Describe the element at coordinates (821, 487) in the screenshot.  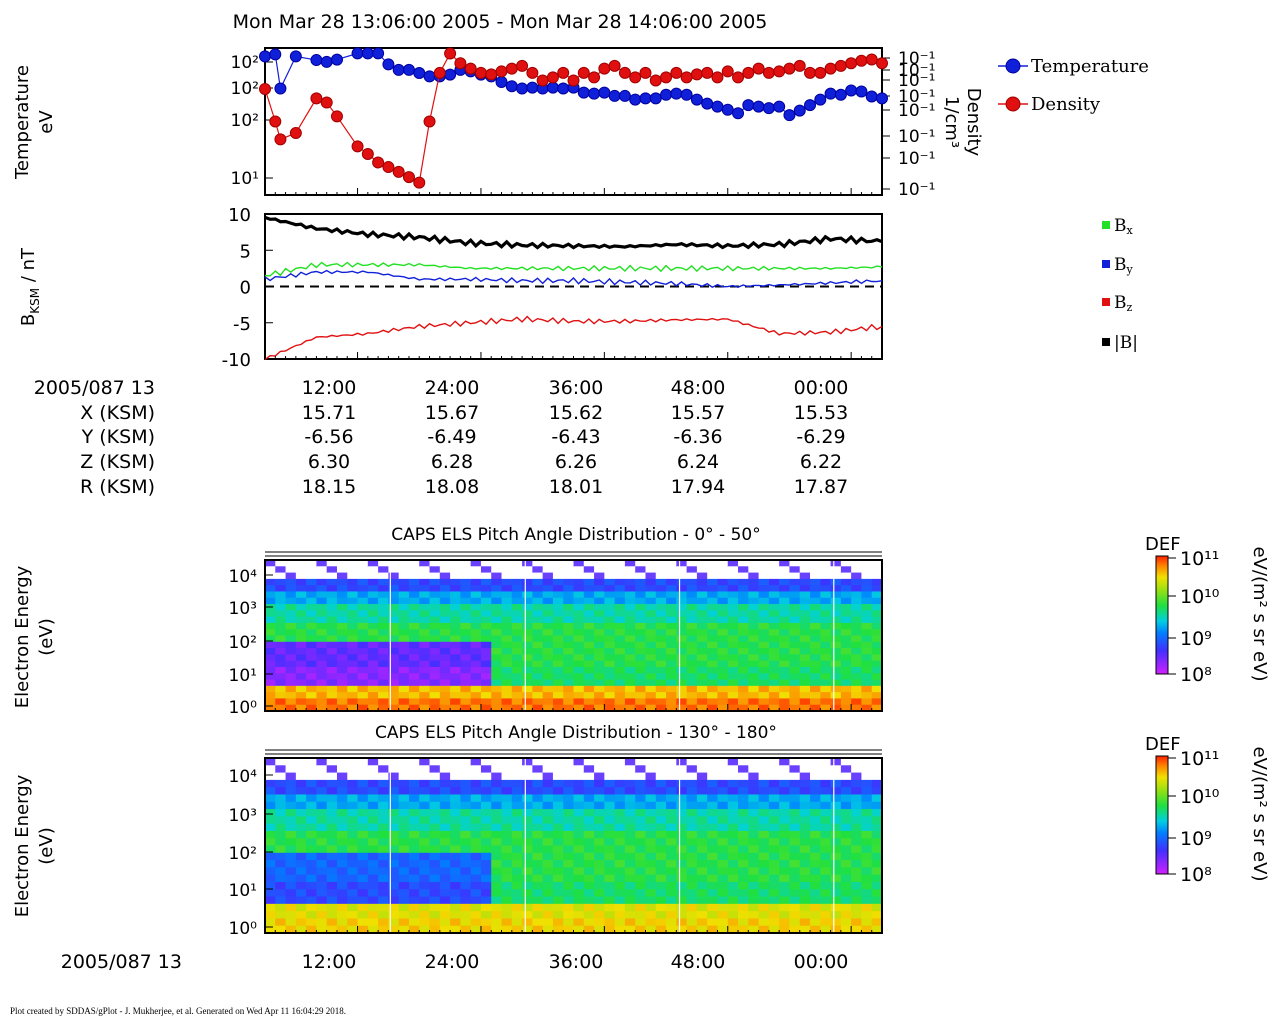
I see `ephemeris-cell: 17.87` at that location.